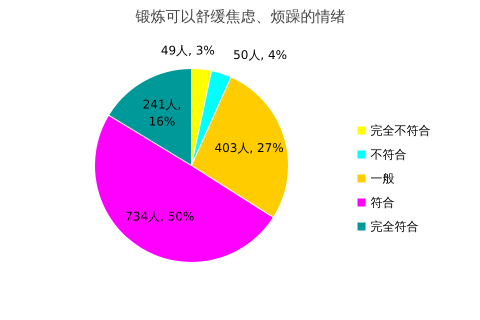 This screenshot has width=480, height=320. Describe the element at coordinates (400, 131) in the screenshot. I see `legend-label: 完全不符合` at that location.